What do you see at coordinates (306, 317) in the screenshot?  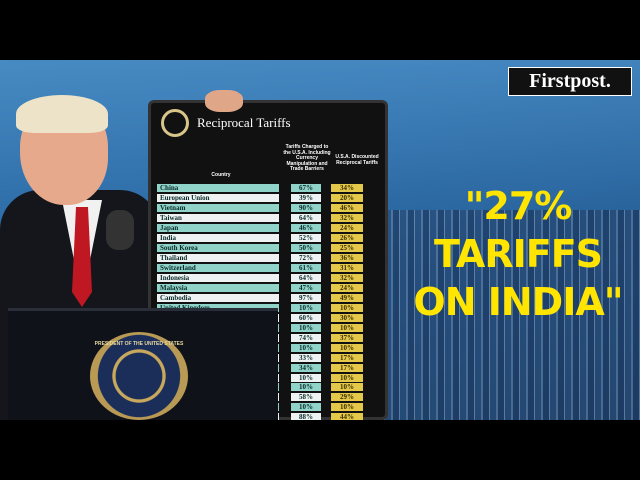 I see `charged-cell: 60%` at bounding box center [306, 317].